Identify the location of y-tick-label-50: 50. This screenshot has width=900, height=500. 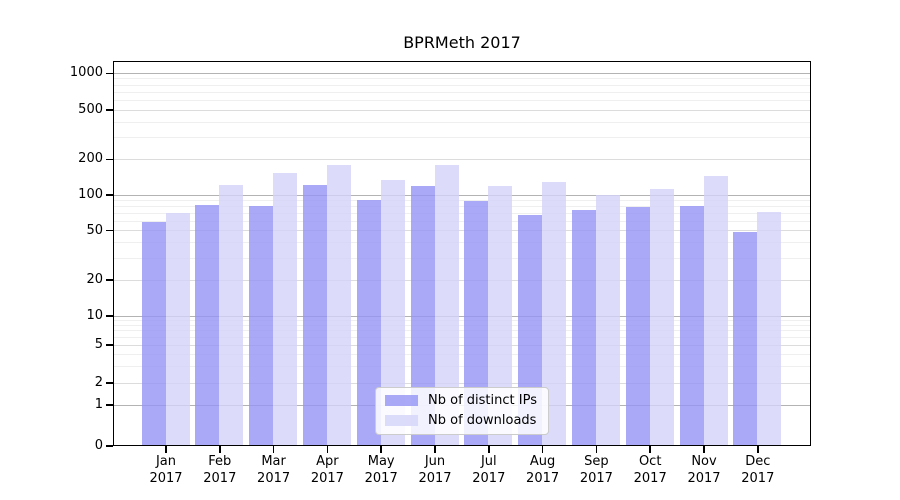
(94, 230).